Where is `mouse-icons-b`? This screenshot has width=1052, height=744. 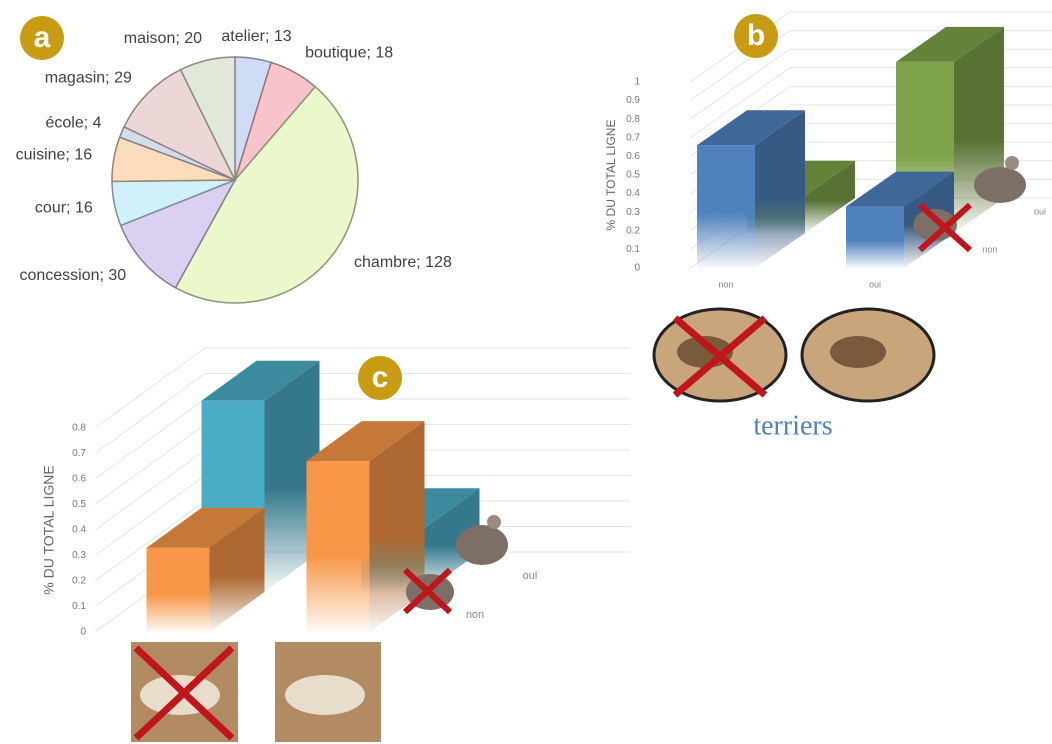
mouse-icons-b is located at coordinates (969, 204).